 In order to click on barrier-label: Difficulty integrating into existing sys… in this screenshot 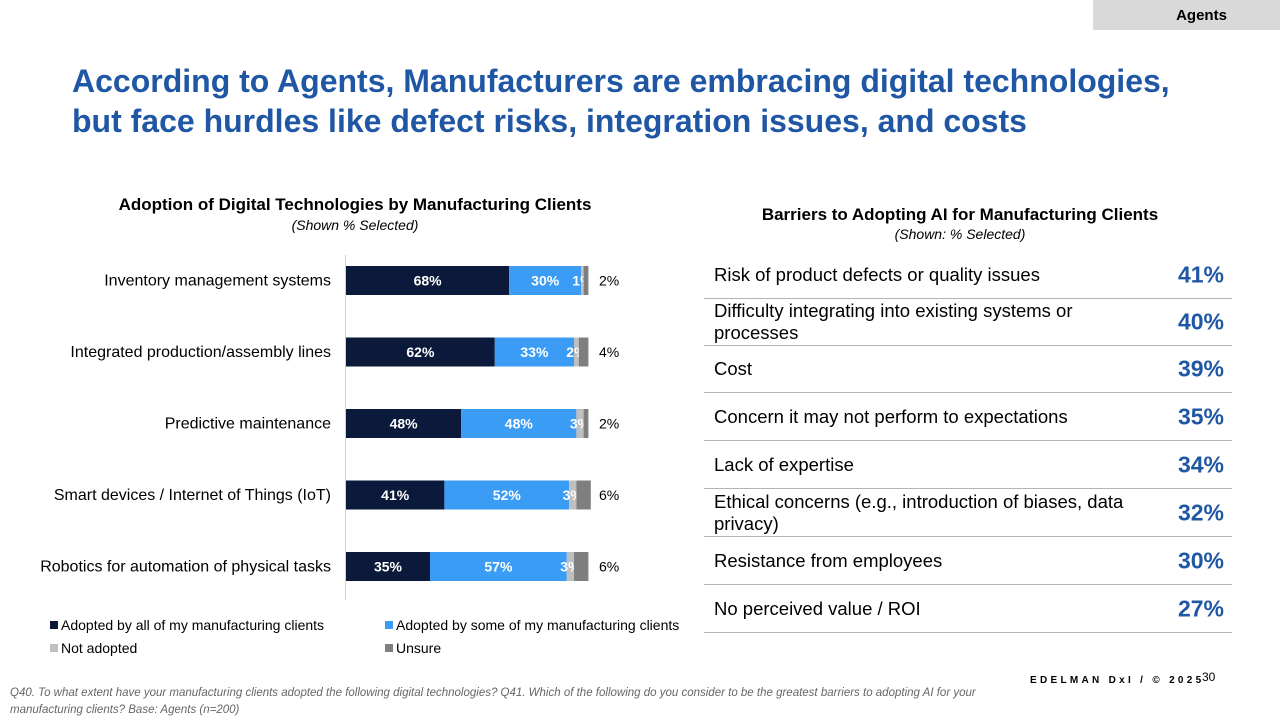, I will do `click(893, 321)`.